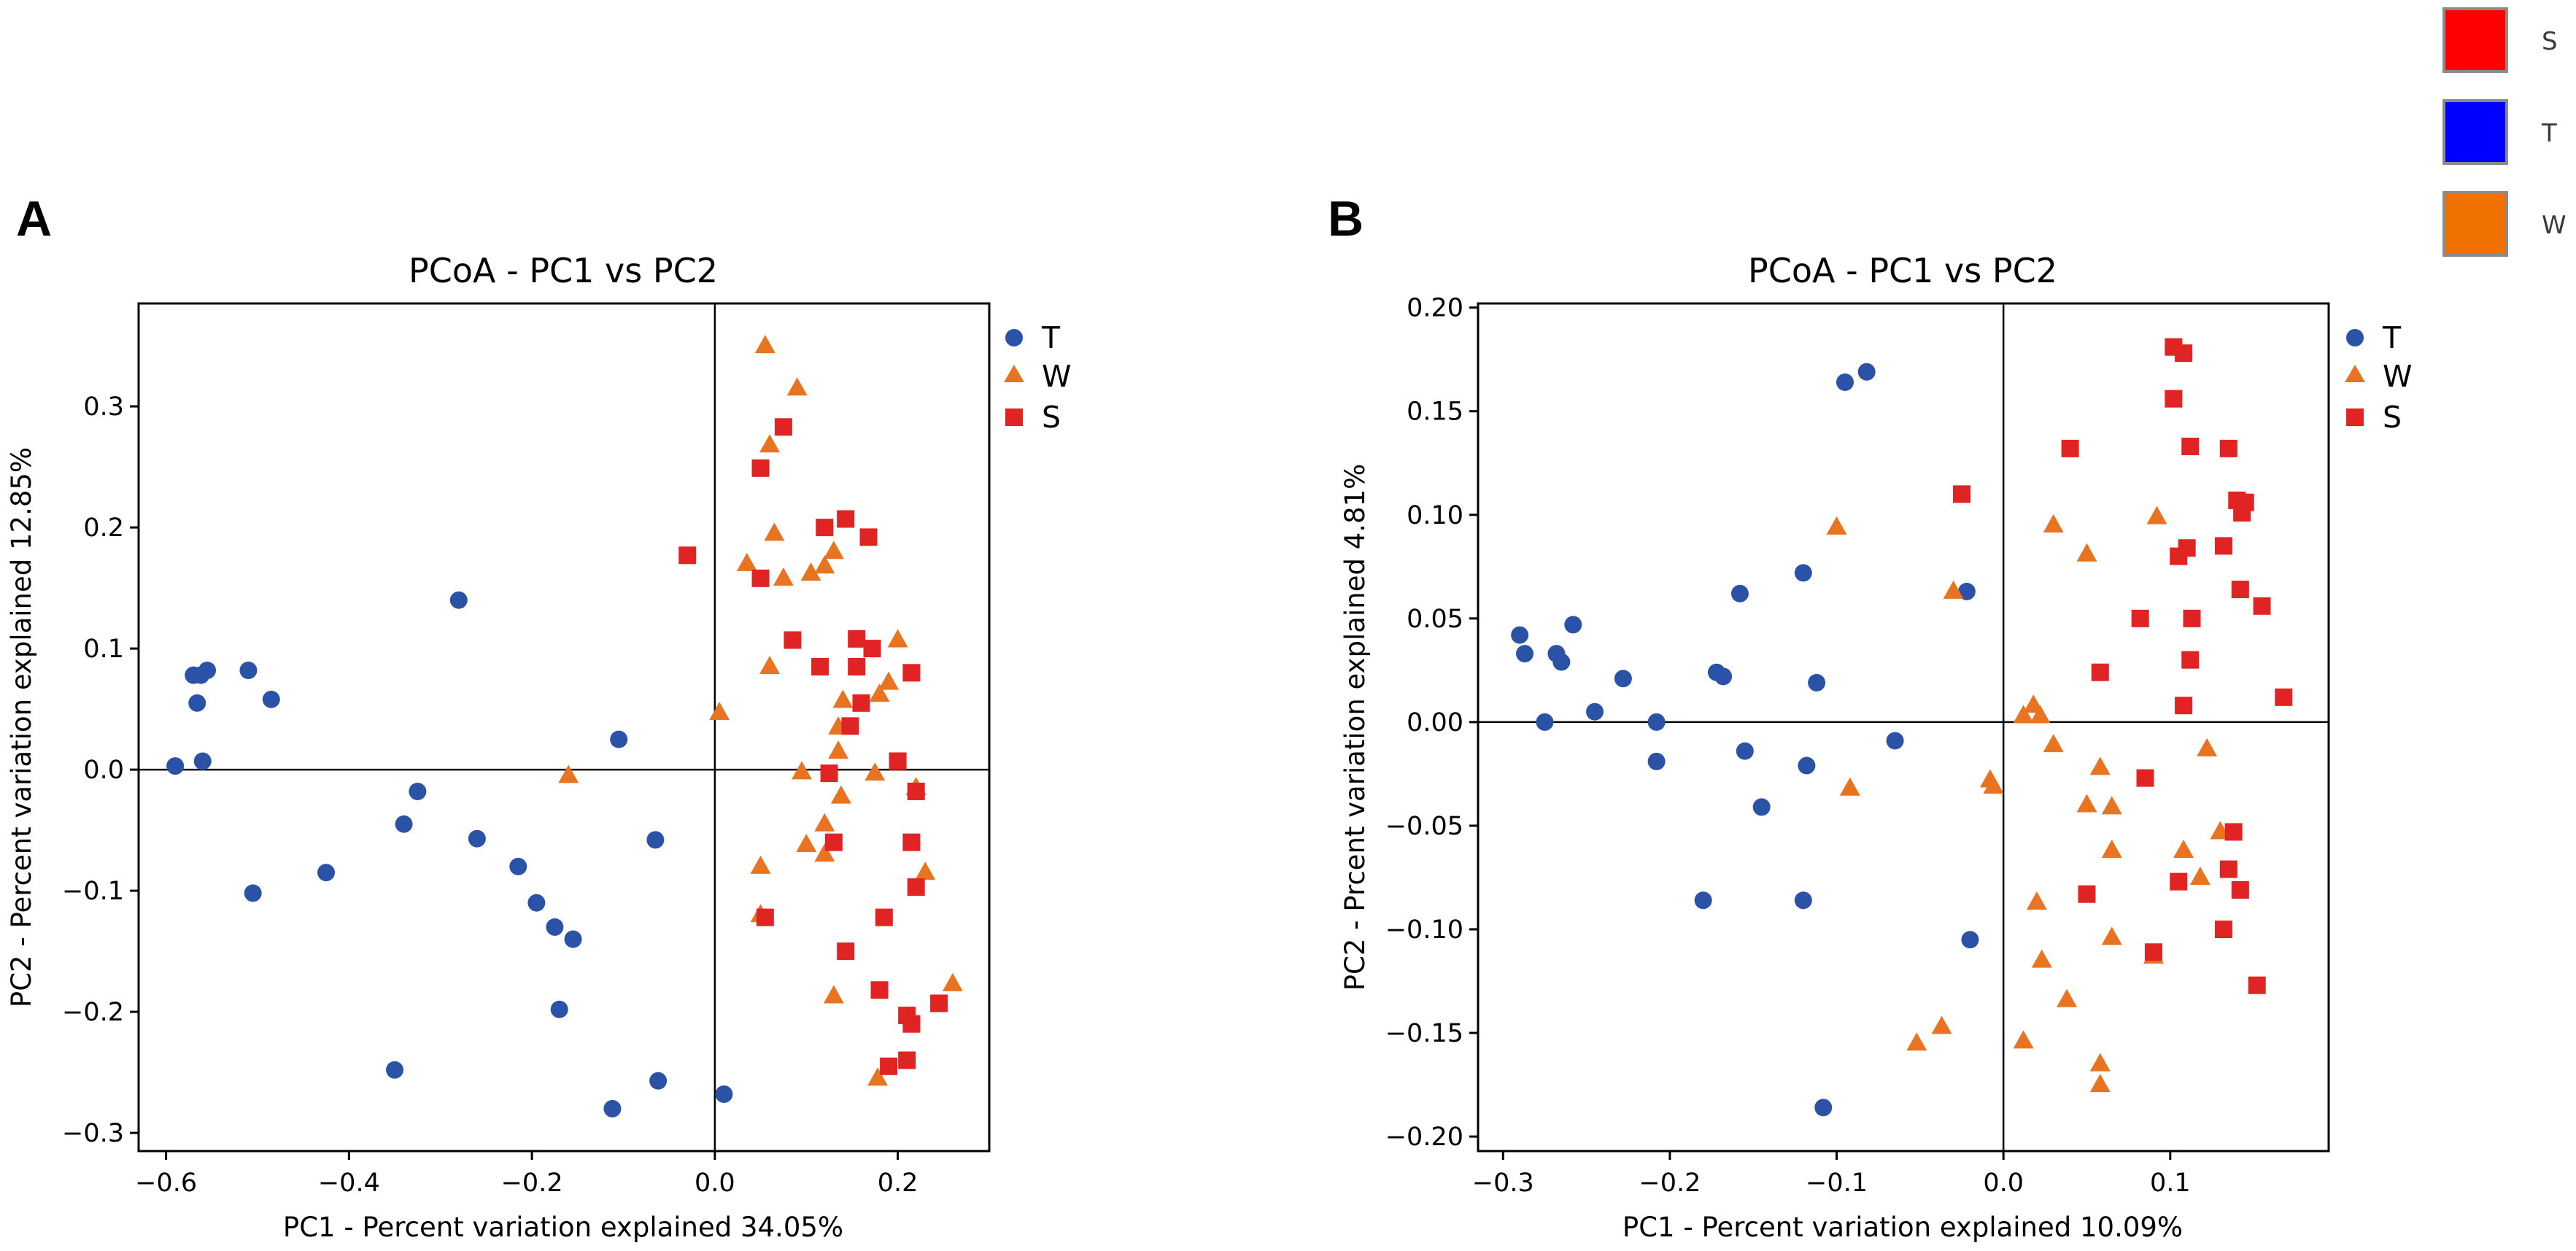 The image size is (2576, 1251). What do you see at coordinates (1014, 338) in the screenshot?
I see `legend-marker-t-a` at bounding box center [1014, 338].